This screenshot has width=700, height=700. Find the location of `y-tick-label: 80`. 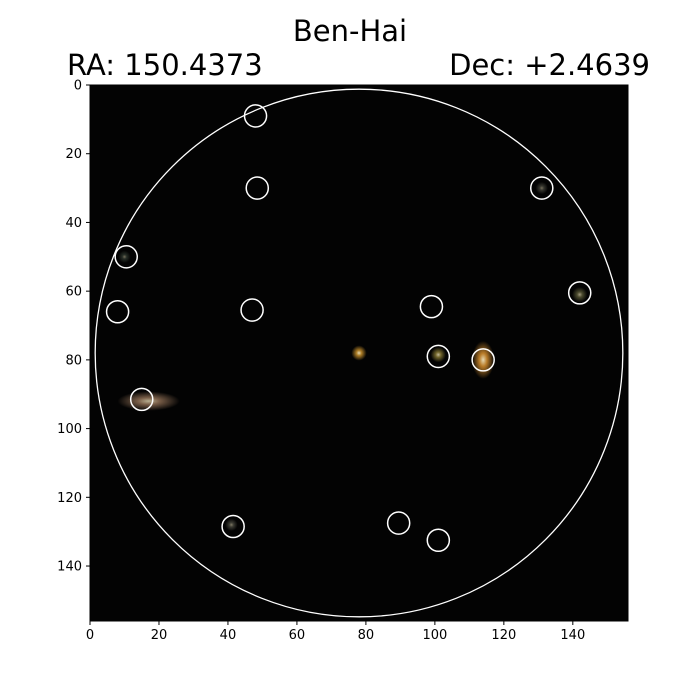

y-tick-label: 80 is located at coordinates (73, 360).